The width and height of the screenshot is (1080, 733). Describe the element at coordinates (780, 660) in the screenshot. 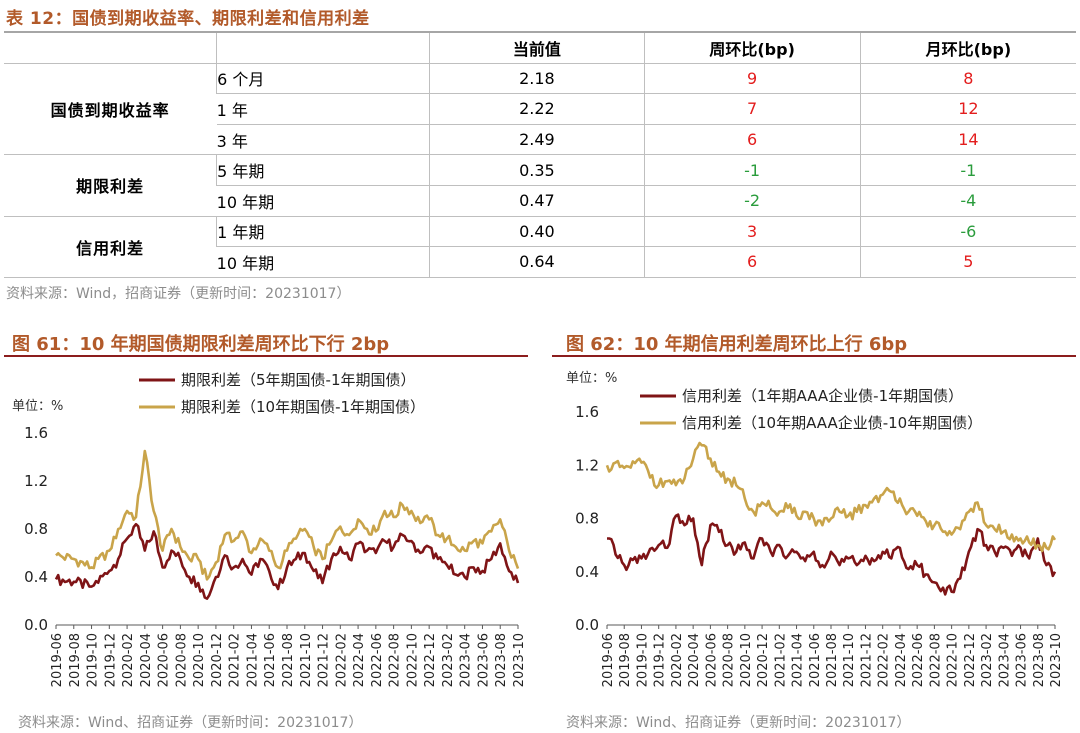

I see `x-tick-label: 2021-02` at that location.